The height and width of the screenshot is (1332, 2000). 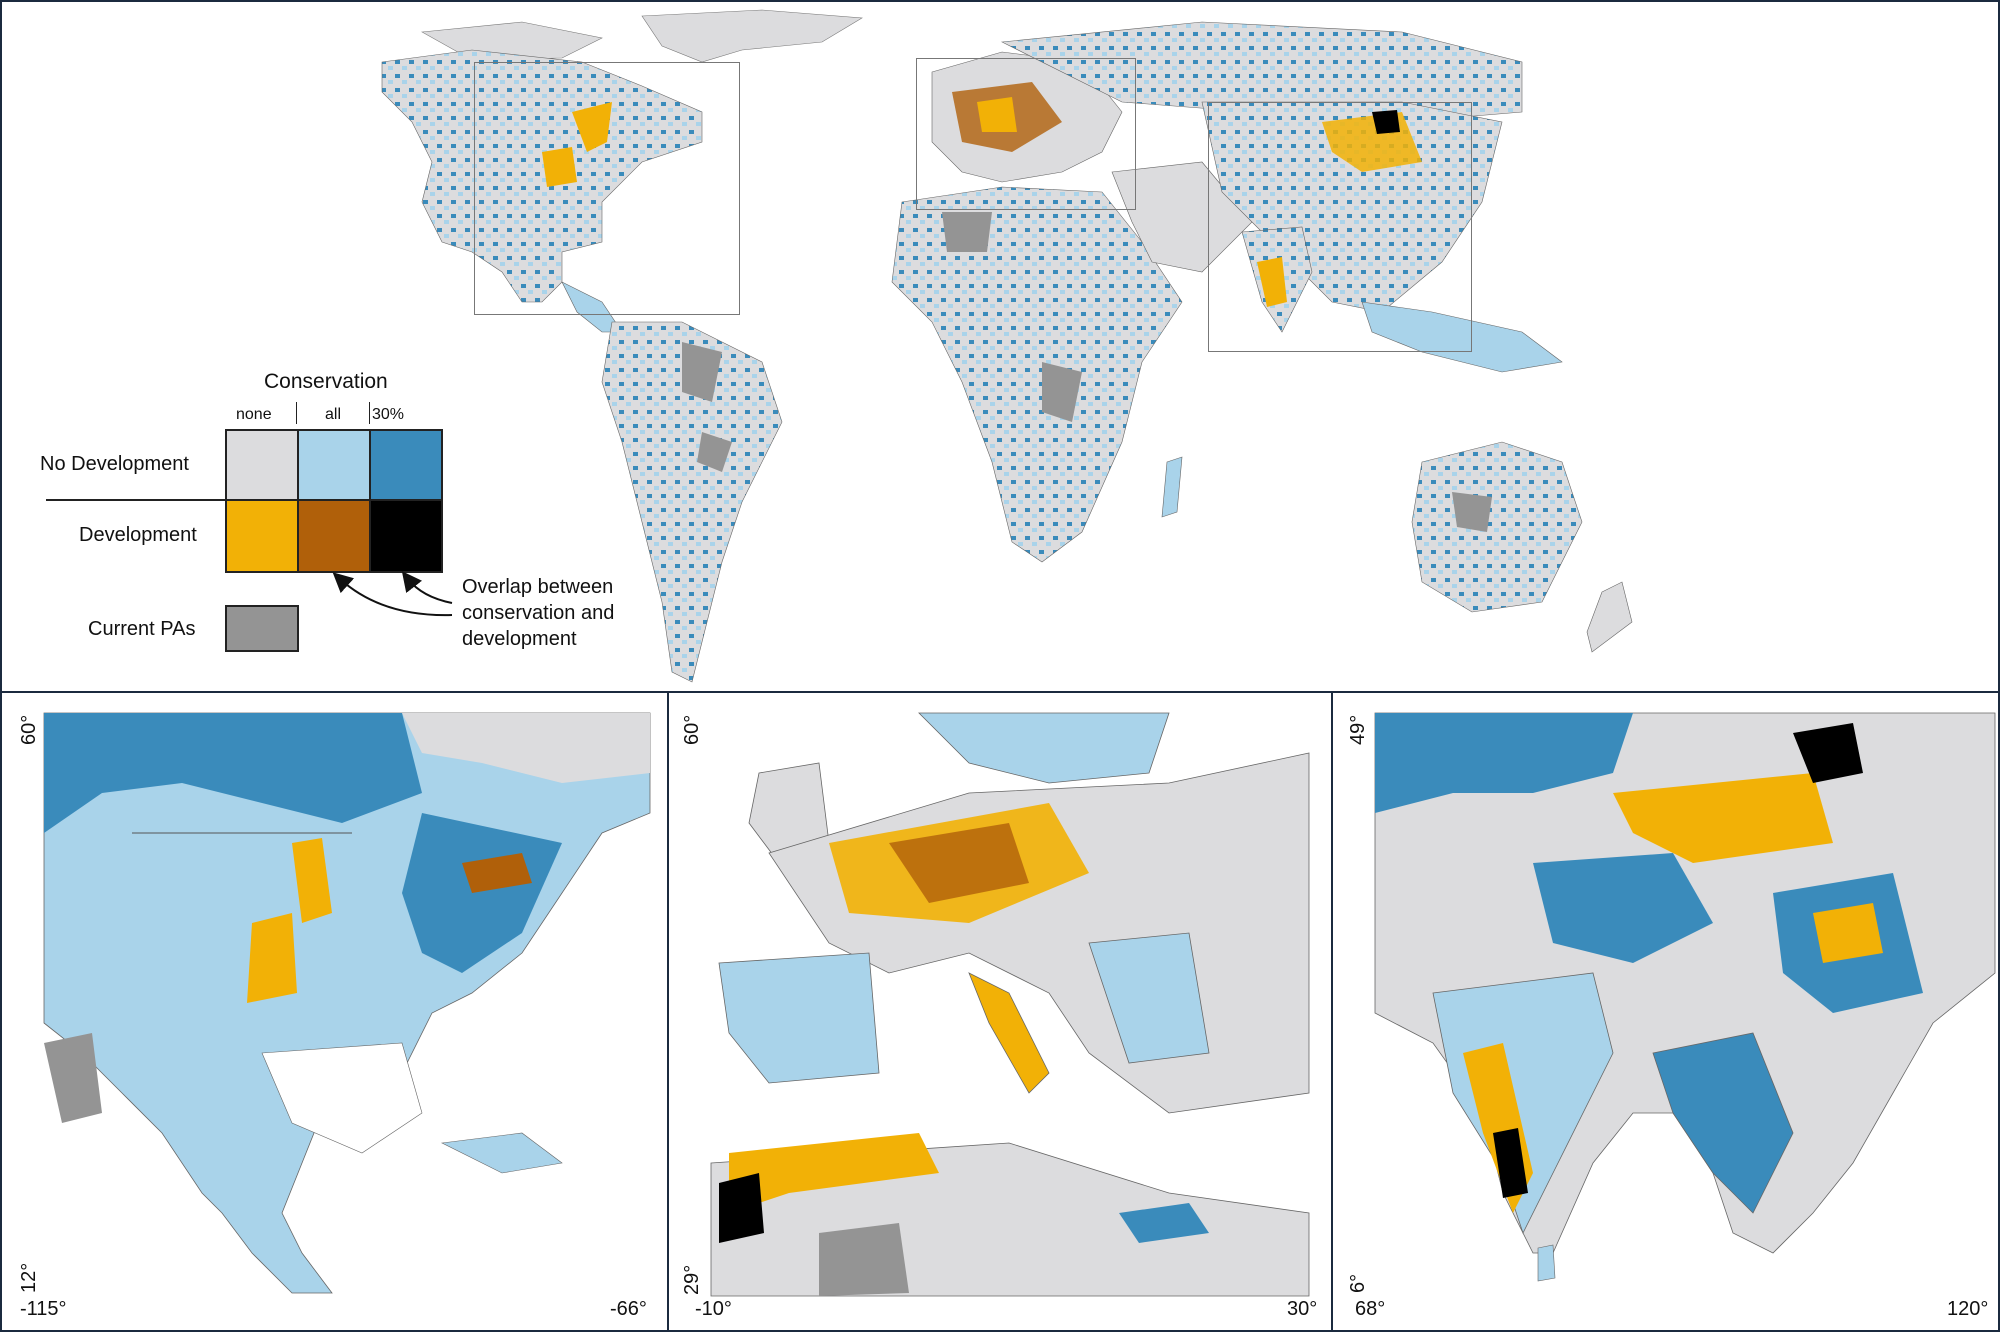 I want to click on na-gray-canada, so click(x=526, y=748).